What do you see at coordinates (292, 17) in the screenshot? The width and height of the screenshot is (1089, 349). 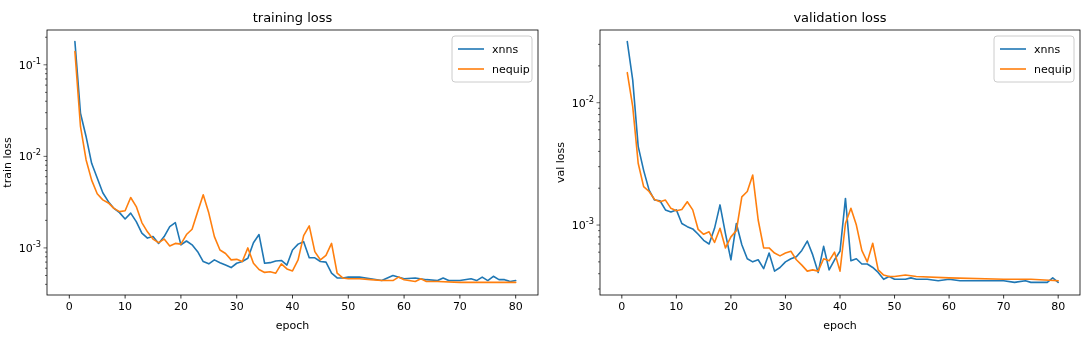 I see `chart-title: training loss` at bounding box center [292, 17].